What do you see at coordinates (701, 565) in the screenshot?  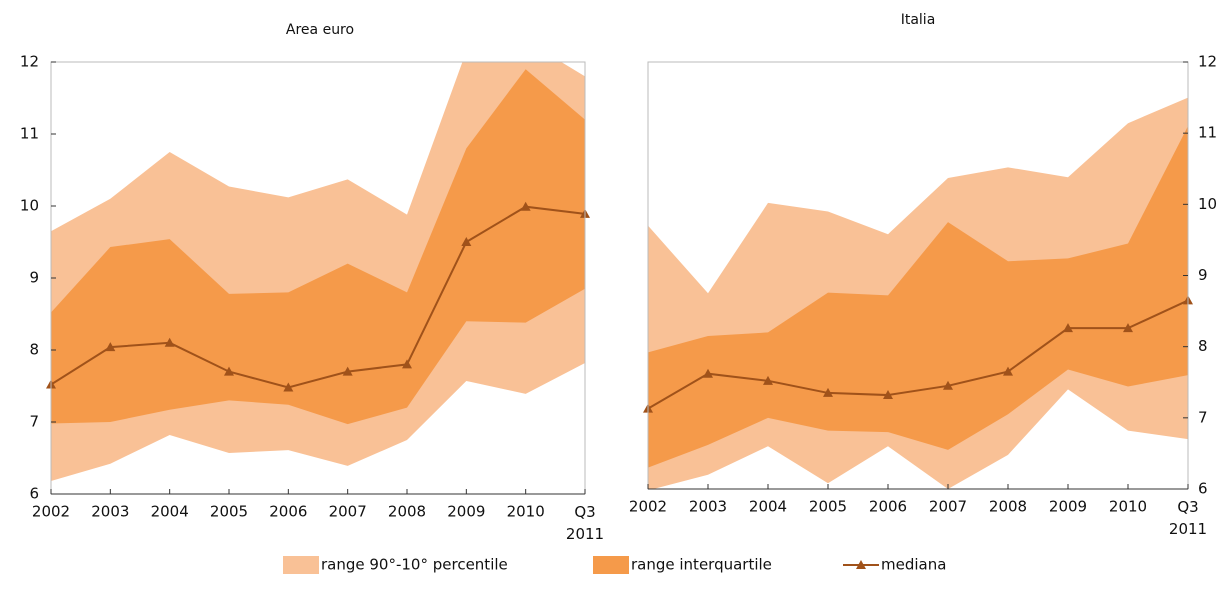 I see `legend-label: range interquartile` at bounding box center [701, 565].